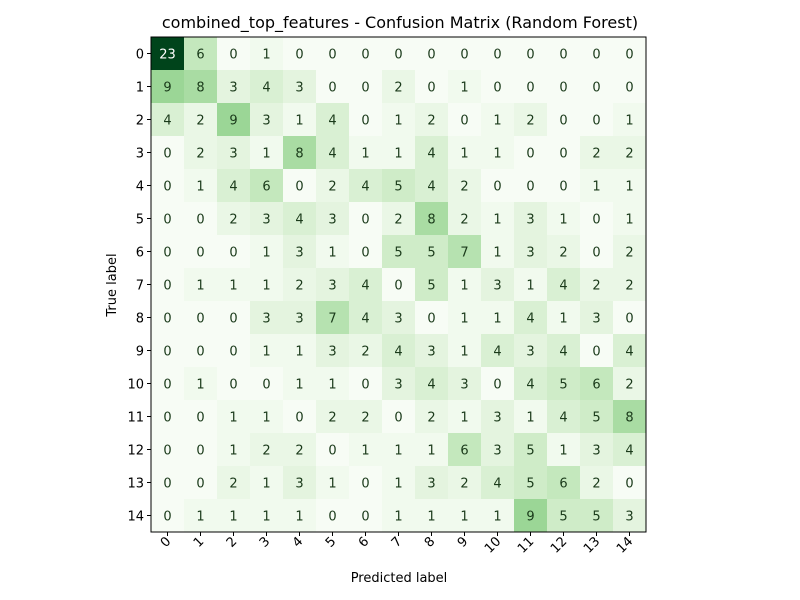 The height and width of the screenshot is (600, 800). Describe the element at coordinates (140, 121) in the screenshot. I see `y-tick-label: 2` at that location.